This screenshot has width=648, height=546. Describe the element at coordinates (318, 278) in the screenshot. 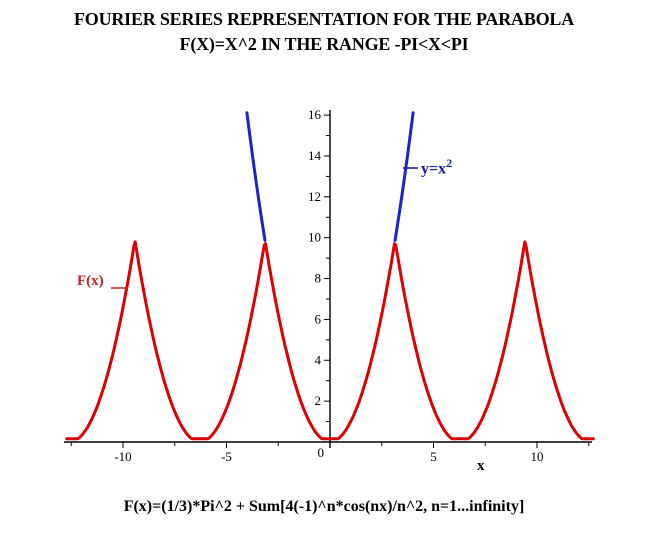

I see `y-tick-label: 8` at that location.